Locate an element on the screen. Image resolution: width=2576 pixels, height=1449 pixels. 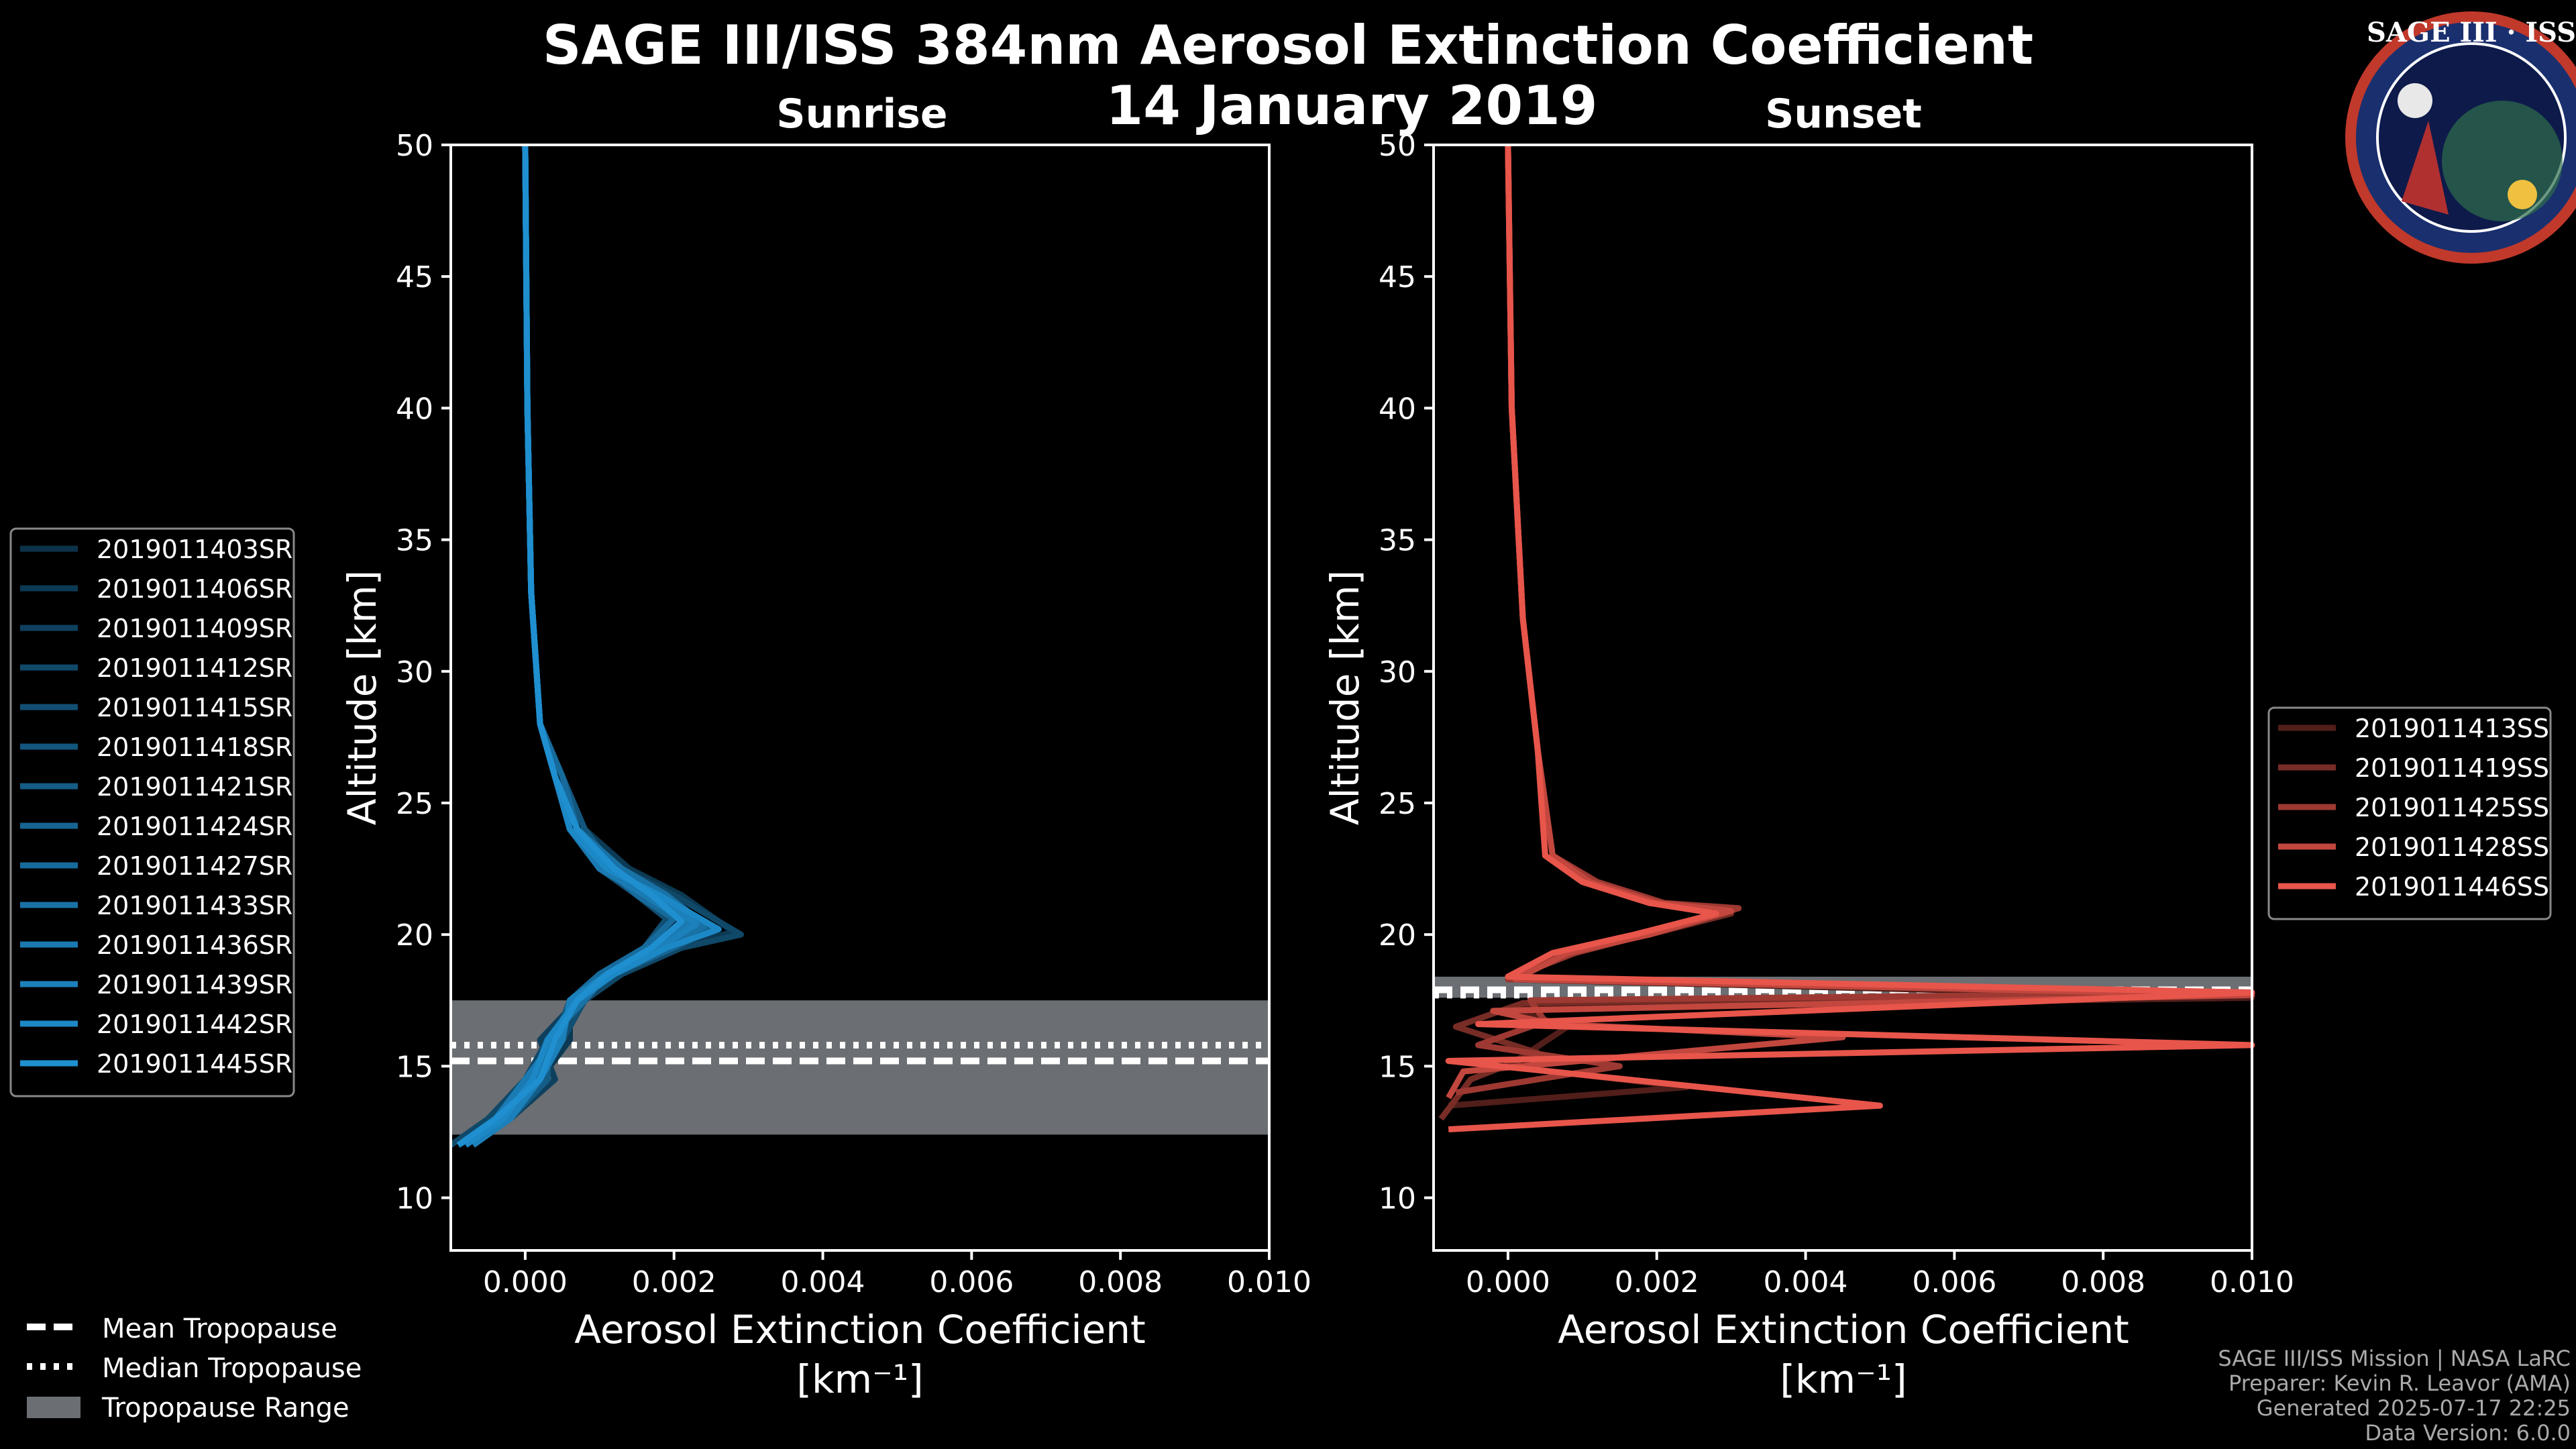
sunrise-ytick-label: 20 is located at coordinates (414, 935).